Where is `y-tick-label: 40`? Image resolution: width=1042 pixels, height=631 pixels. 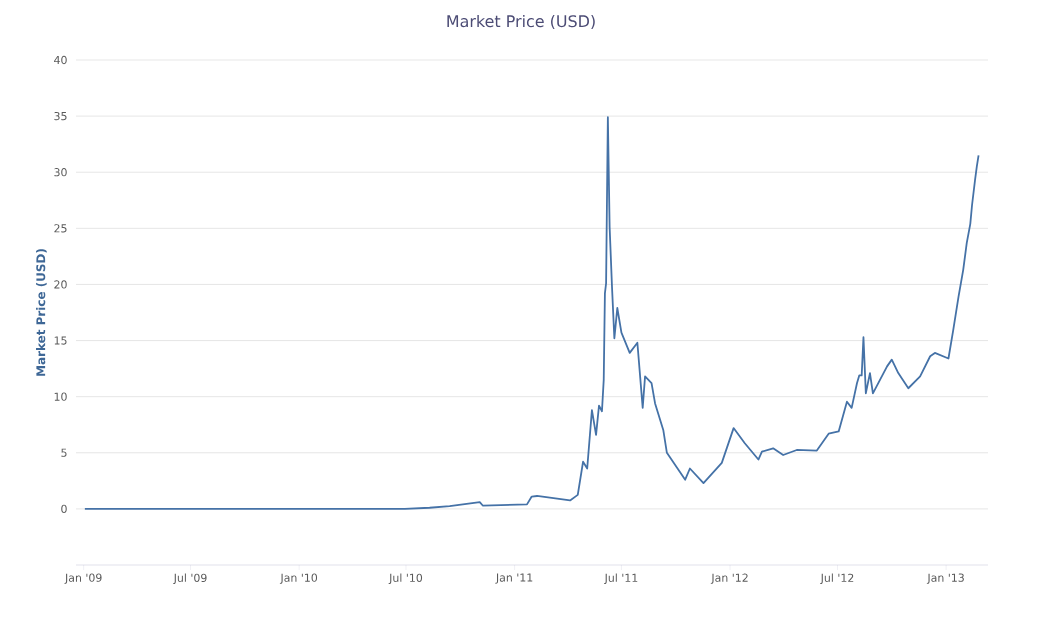 y-tick-label: 40 is located at coordinates (60, 60).